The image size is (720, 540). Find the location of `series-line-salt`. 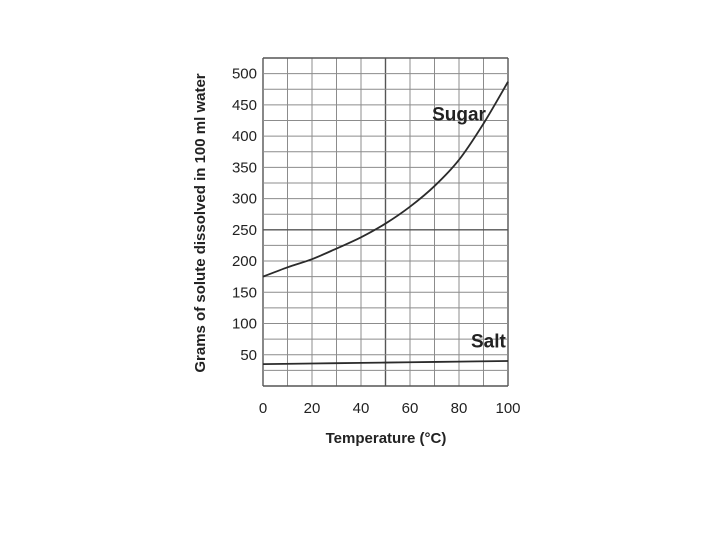

series-line-salt is located at coordinates (385, 363).